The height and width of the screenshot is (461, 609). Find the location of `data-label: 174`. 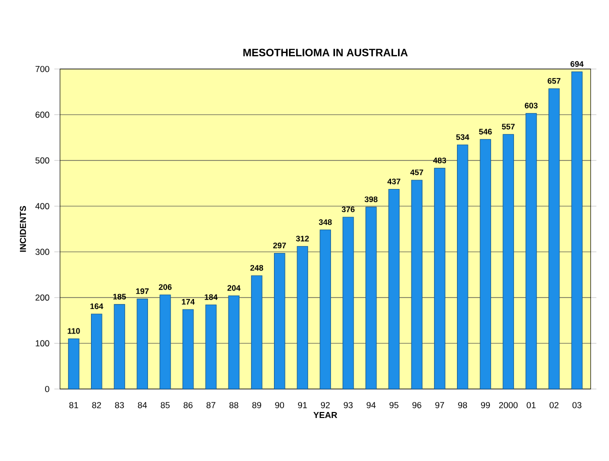

data-label: 174 is located at coordinates (188, 302).